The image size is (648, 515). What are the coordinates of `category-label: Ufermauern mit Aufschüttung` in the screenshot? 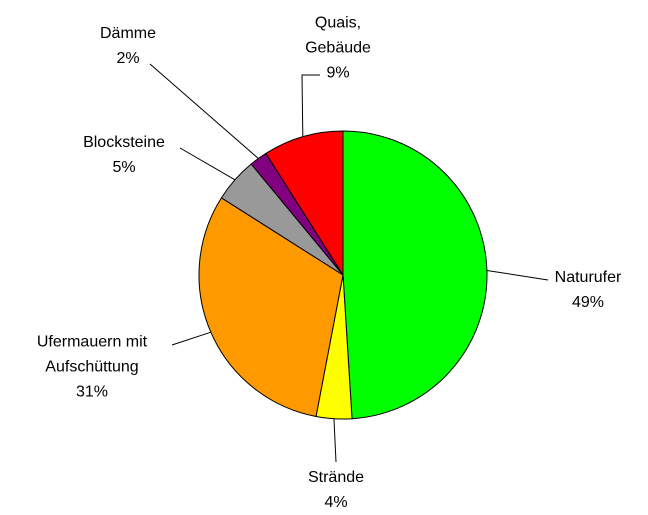 It's located at (92, 354).